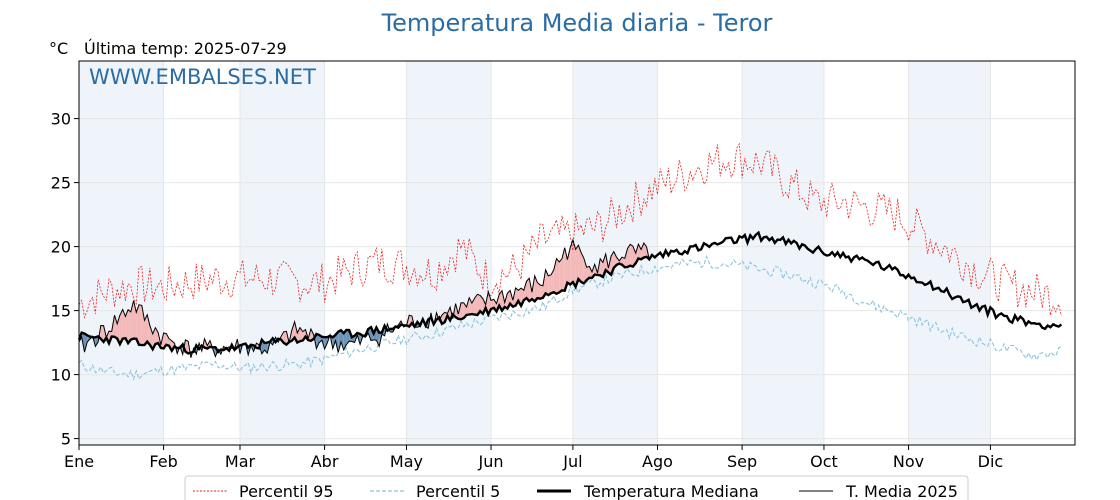 Image resolution: width=1120 pixels, height=500 pixels. What do you see at coordinates (364, 298) in the screenshot?
I see `series-line-2025` at bounding box center [364, 298].